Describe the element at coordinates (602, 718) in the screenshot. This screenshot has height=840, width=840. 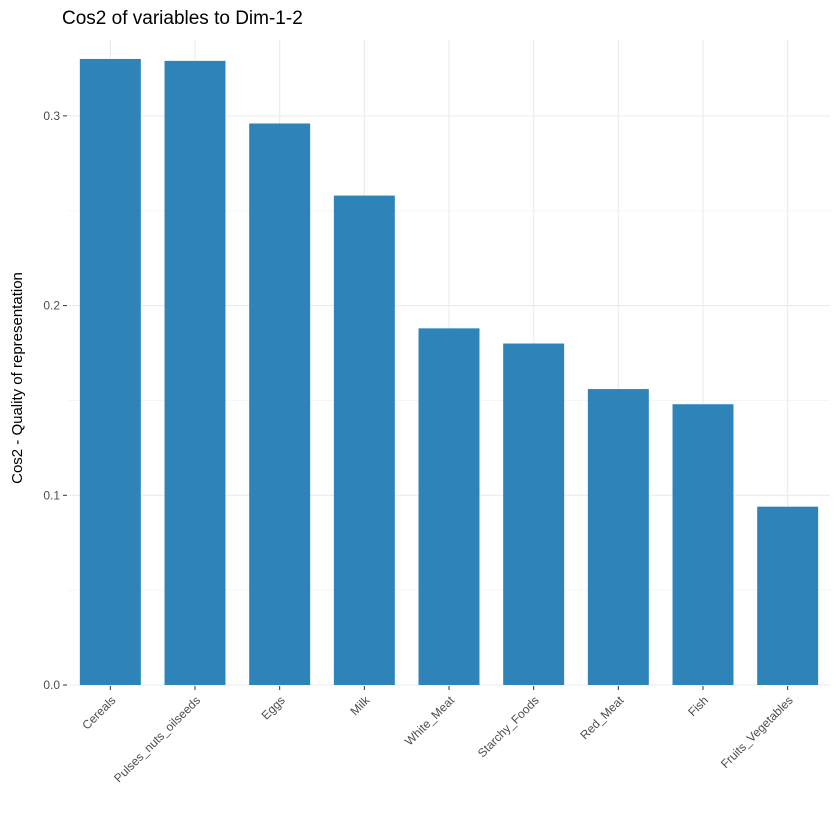
I see `x-tick-label: Red_Meat` at that location.